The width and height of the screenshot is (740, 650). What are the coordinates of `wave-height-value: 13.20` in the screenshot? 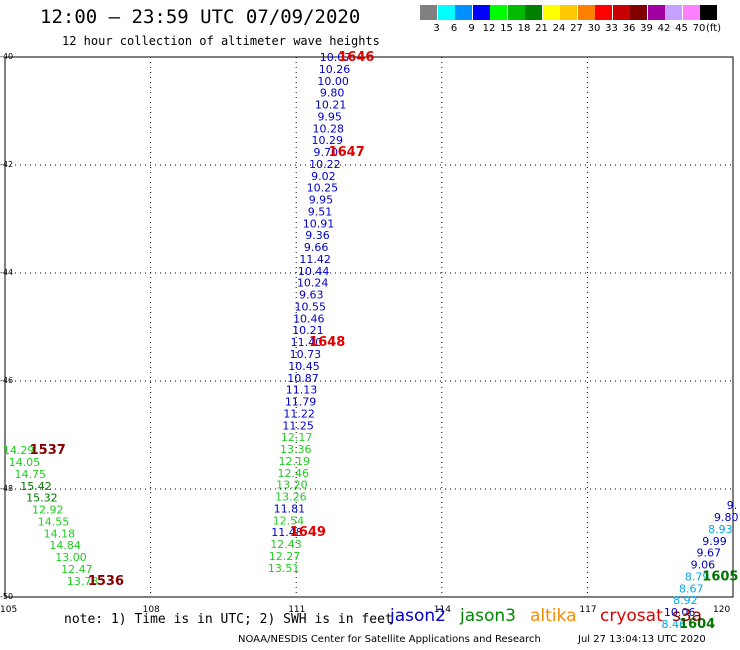 It's located at (292, 485).